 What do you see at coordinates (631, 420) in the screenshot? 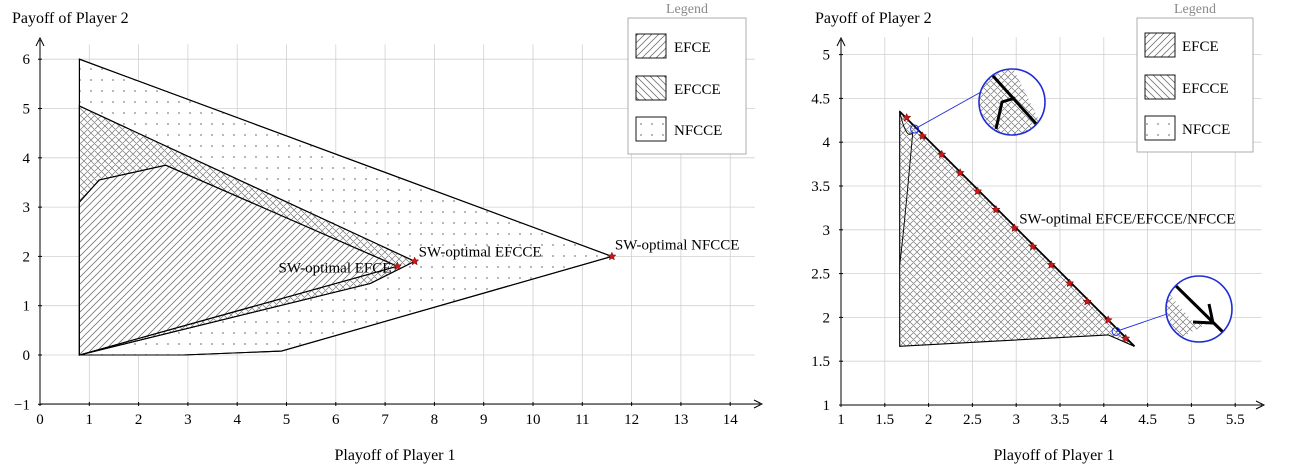
I see `left-xtick-label-12: 12` at bounding box center [631, 420].